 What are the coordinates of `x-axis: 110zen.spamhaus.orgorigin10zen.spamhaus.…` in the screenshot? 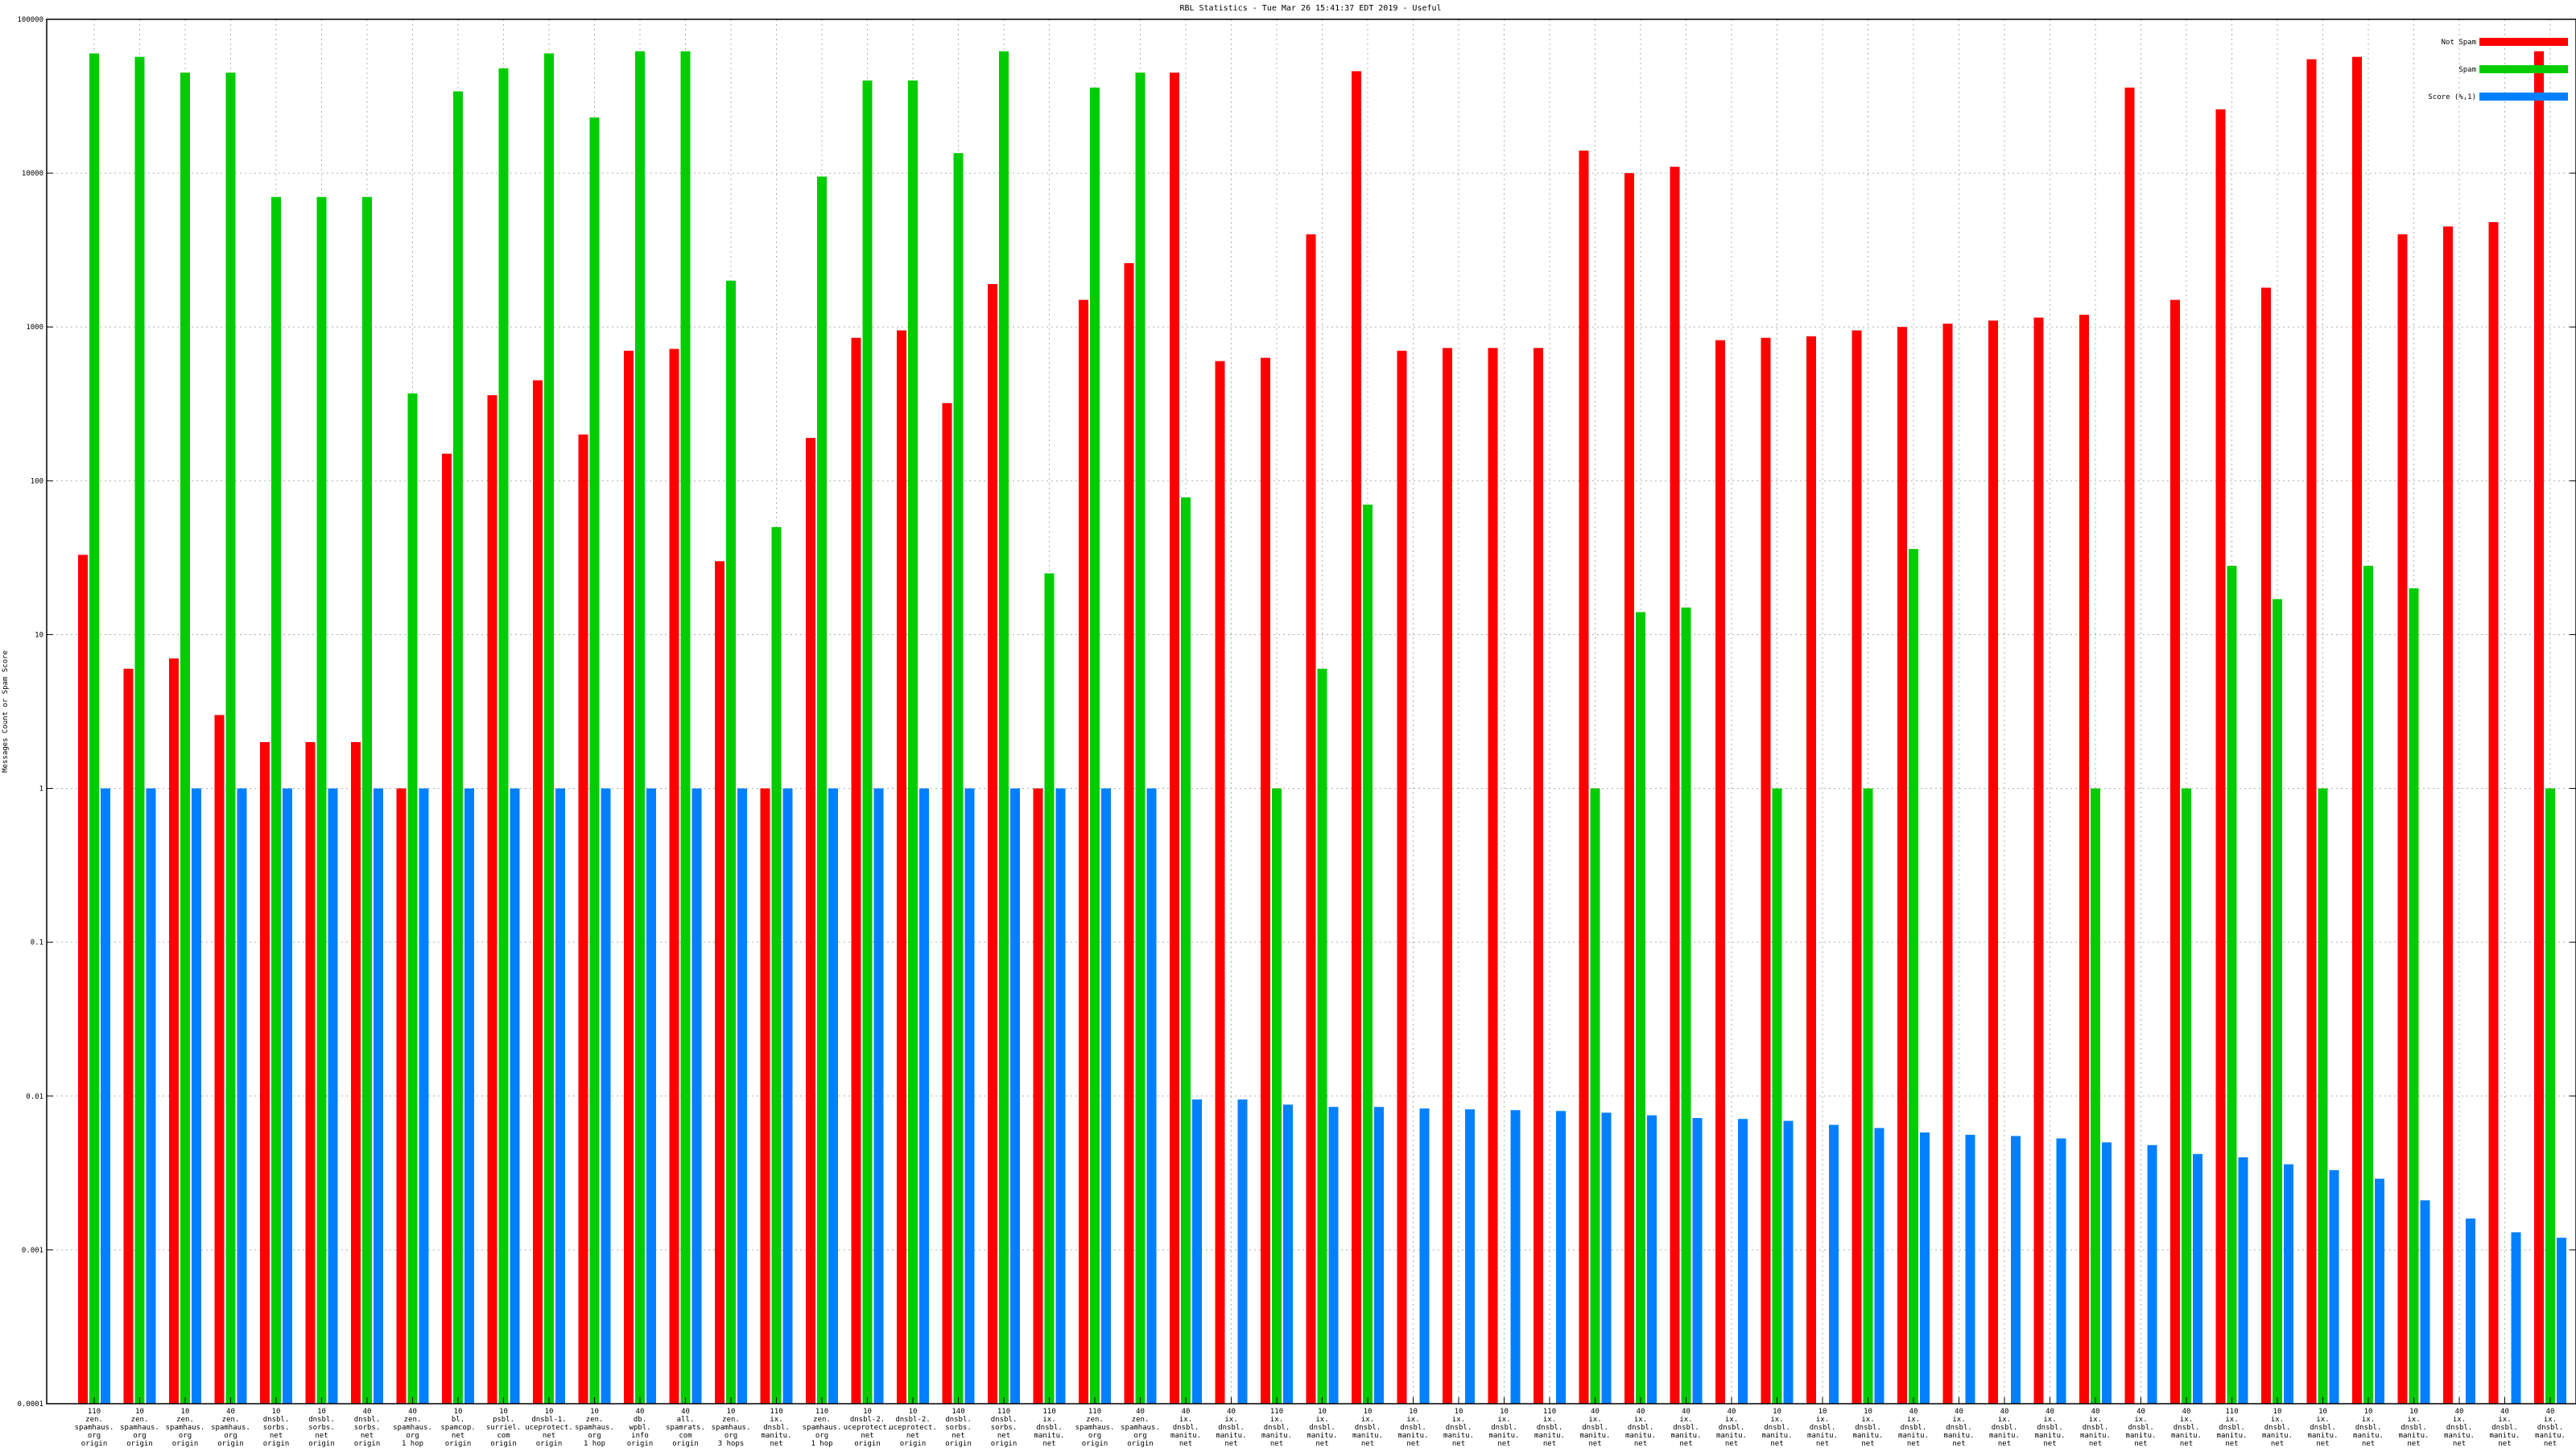 It's located at (1320, 1422).